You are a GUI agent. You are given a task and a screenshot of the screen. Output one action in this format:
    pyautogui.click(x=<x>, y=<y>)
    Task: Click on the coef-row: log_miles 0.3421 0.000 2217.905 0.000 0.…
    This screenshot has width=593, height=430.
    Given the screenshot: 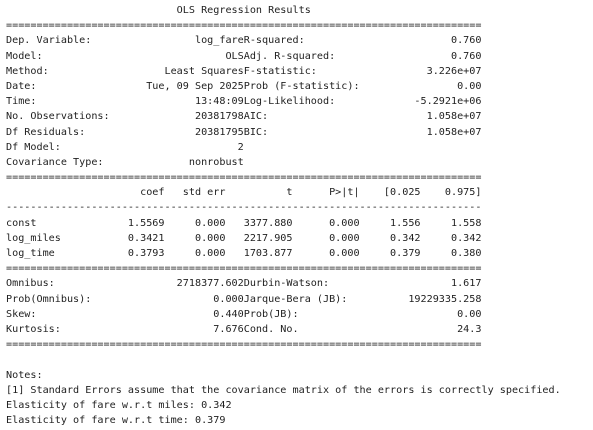 What is the action you would take?
    pyautogui.click(x=244, y=238)
    